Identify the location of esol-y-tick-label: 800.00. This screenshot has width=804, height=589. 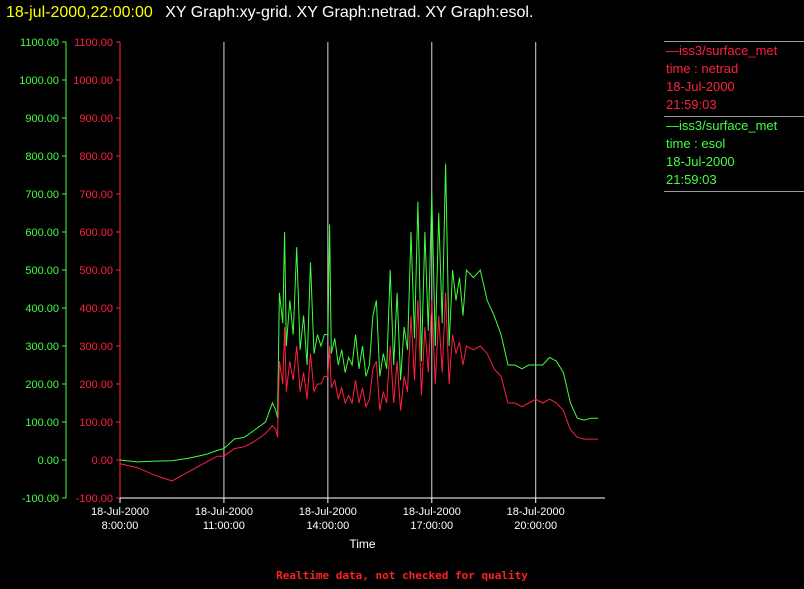
(42, 157).